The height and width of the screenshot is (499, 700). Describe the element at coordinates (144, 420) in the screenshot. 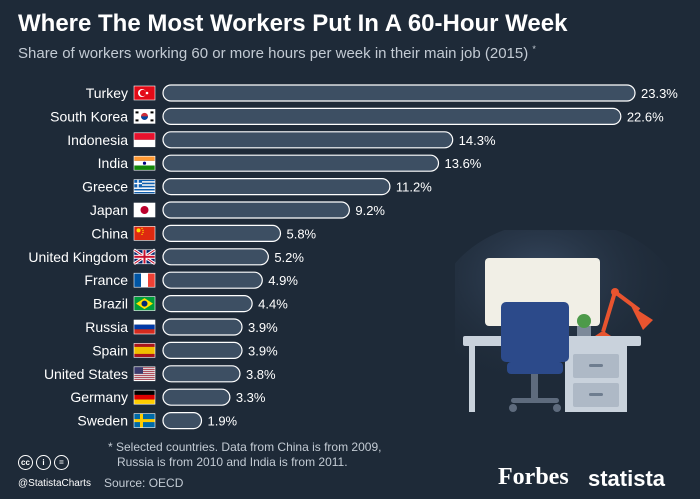

I see `flag-sweden-icon` at that location.